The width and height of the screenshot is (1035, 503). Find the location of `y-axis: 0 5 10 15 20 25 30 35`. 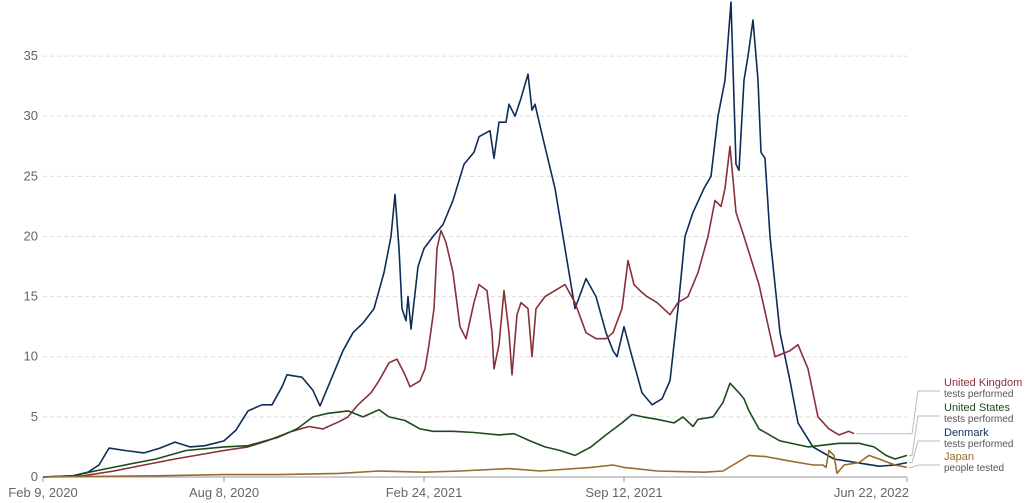

y-axis: 0 5 10 15 20 25 30 35 is located at coordinates (31, 266).